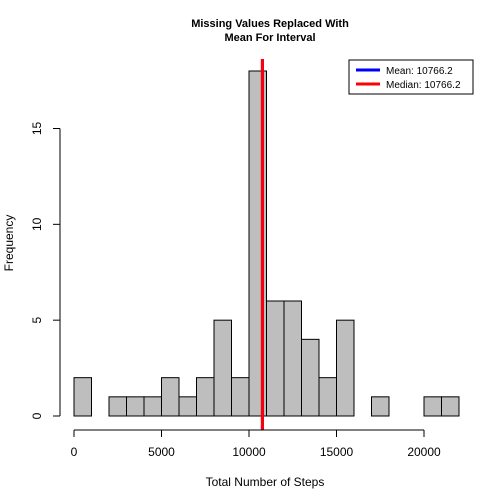  I want to click on y-tick-label: 15, so click(37, 129).